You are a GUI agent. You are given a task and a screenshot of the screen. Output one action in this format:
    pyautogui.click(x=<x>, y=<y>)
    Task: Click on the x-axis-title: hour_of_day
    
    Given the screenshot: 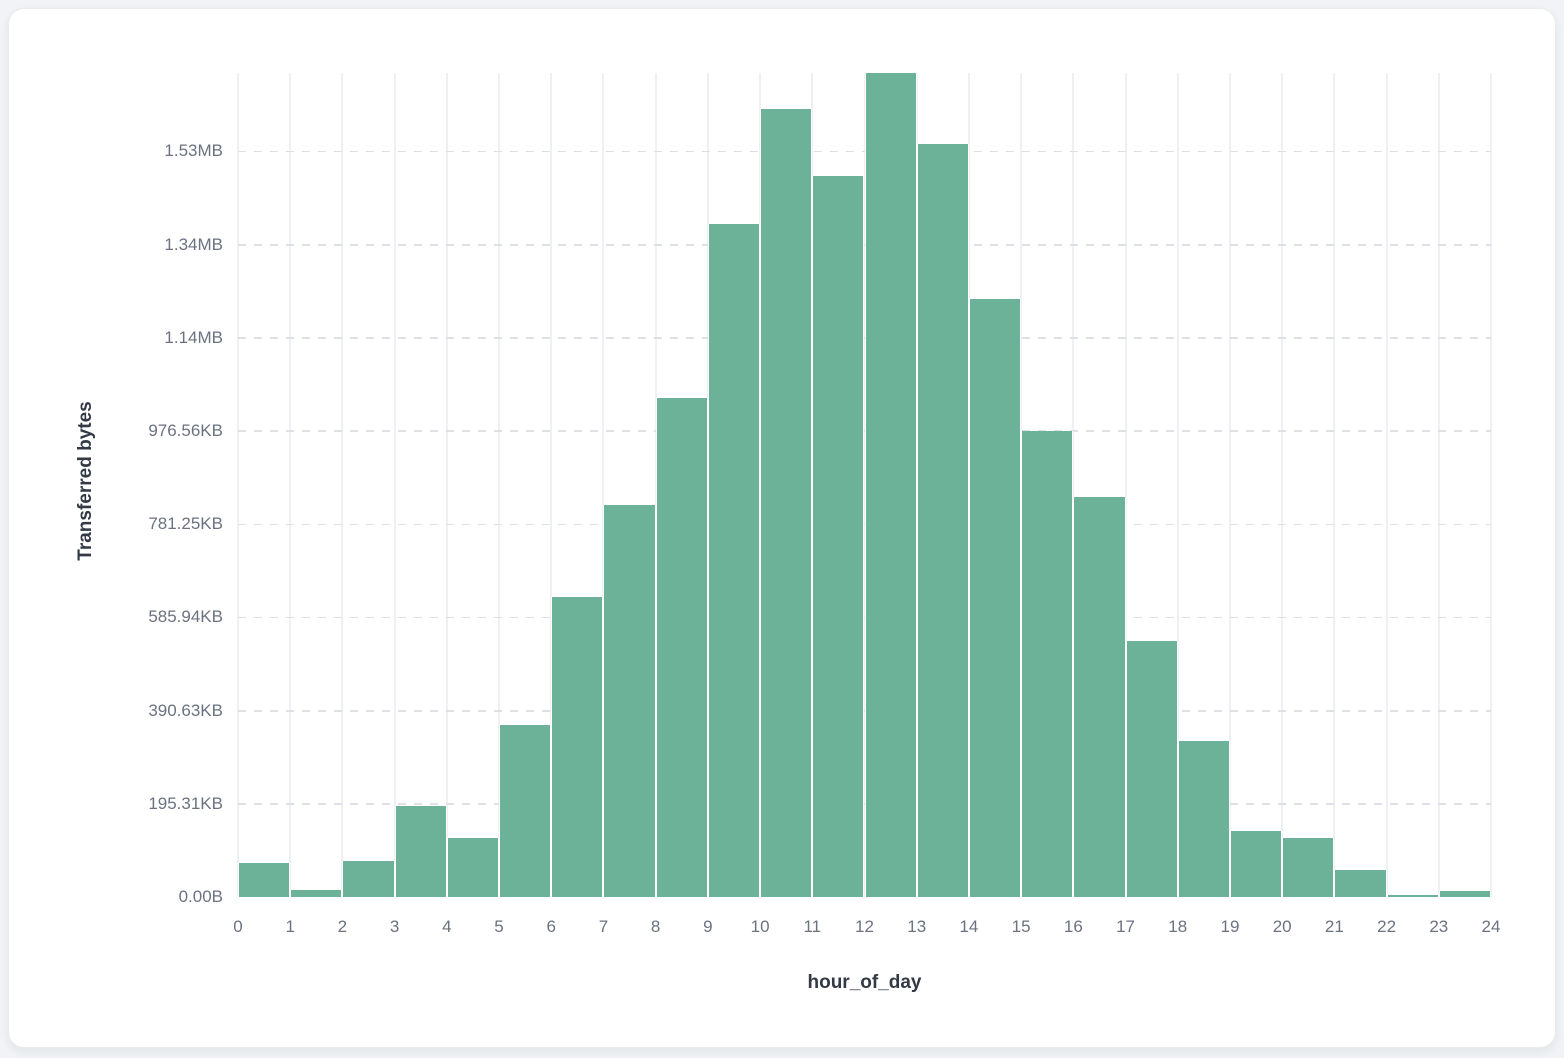 What is the action you would take?
    pyautogui.click(x=864, y=982)
    